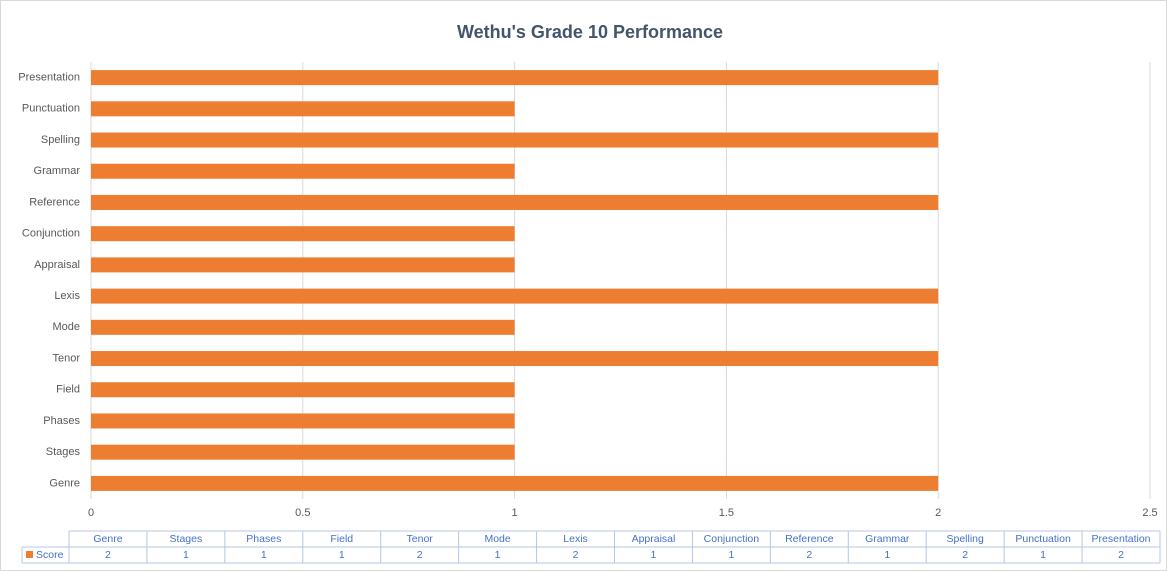 Image resolution: width=1167 pixels, height=571 pixels. I want to click on x-tick-label: 0.5, so click(302, 513).